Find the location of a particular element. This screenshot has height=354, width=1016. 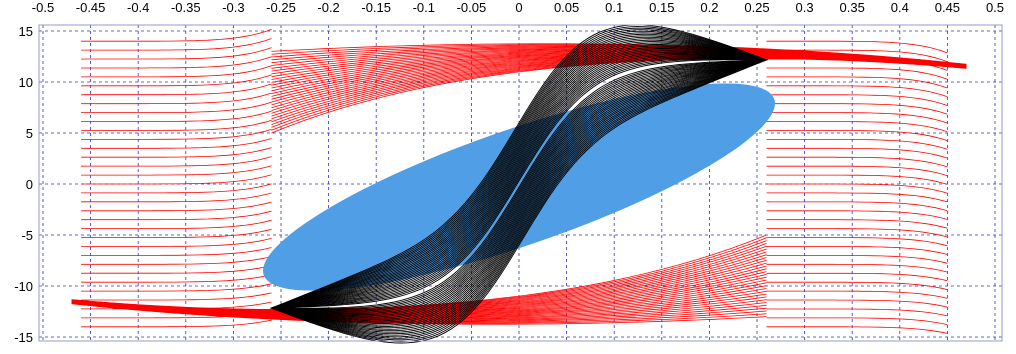

y-tick-label: -15 is located at coordinates (23, 337).